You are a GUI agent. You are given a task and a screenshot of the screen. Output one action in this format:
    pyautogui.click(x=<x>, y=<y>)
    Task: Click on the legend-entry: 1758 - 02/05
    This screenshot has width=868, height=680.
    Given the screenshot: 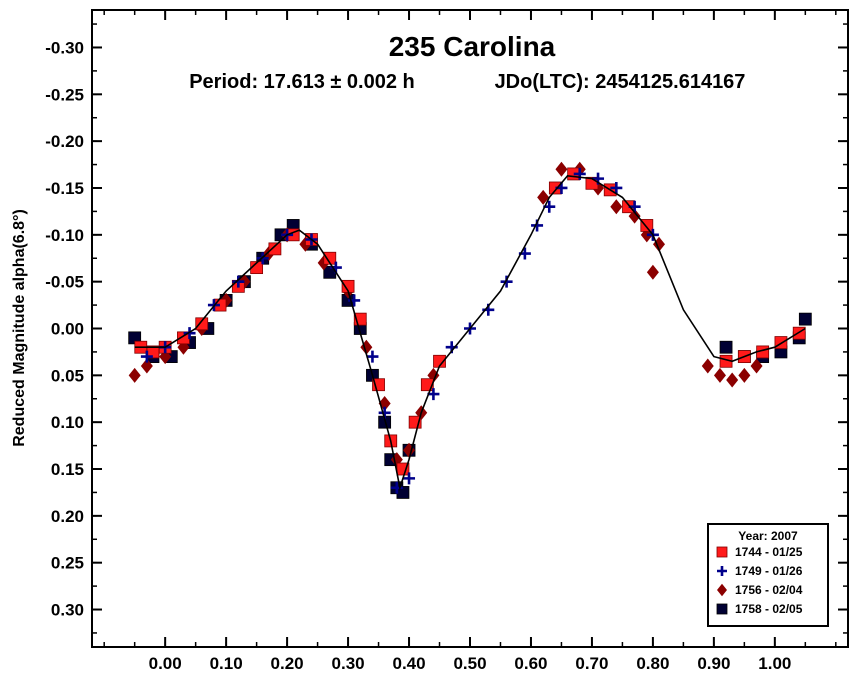 What is the action you would take?
    pyautogui.click(x=759, y=609)
    